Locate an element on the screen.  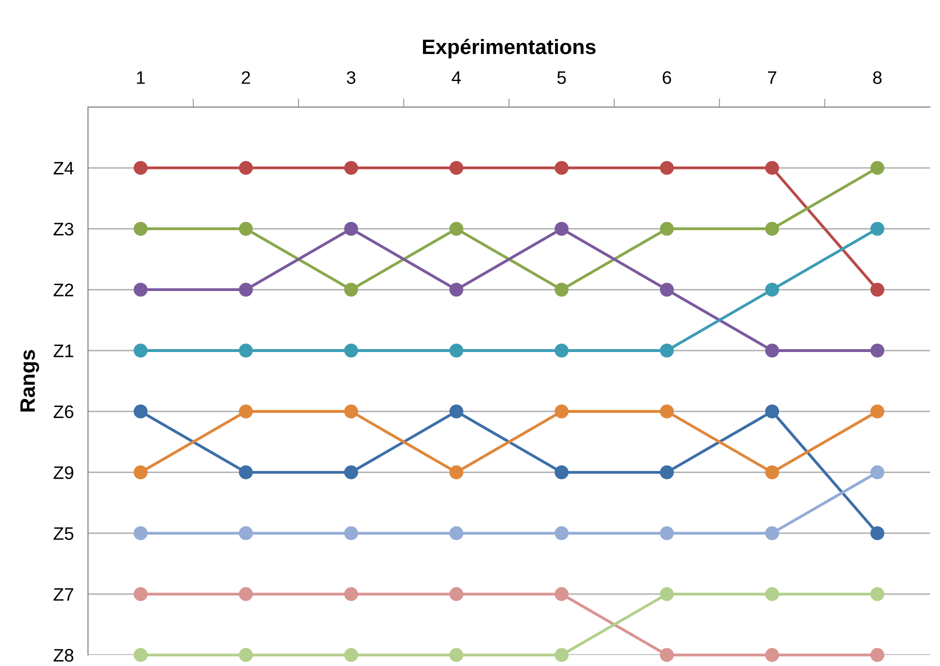
x-tick-label: 5 is located at coordinates (561, 77).